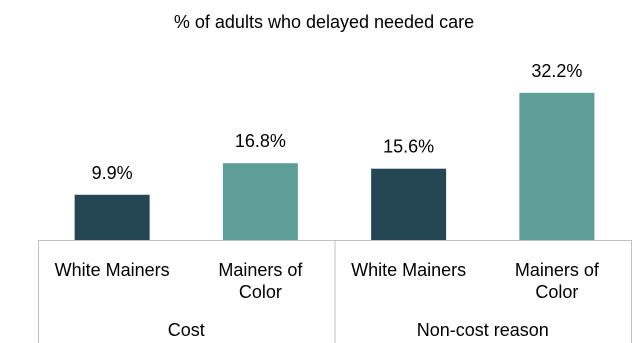 Image resolution: width=634 pixels, height=343 pixels. Describe the element at coordinates (324, 22) in the screenshot. I see `chart-title: % of adults who delayed needed care` at that location.